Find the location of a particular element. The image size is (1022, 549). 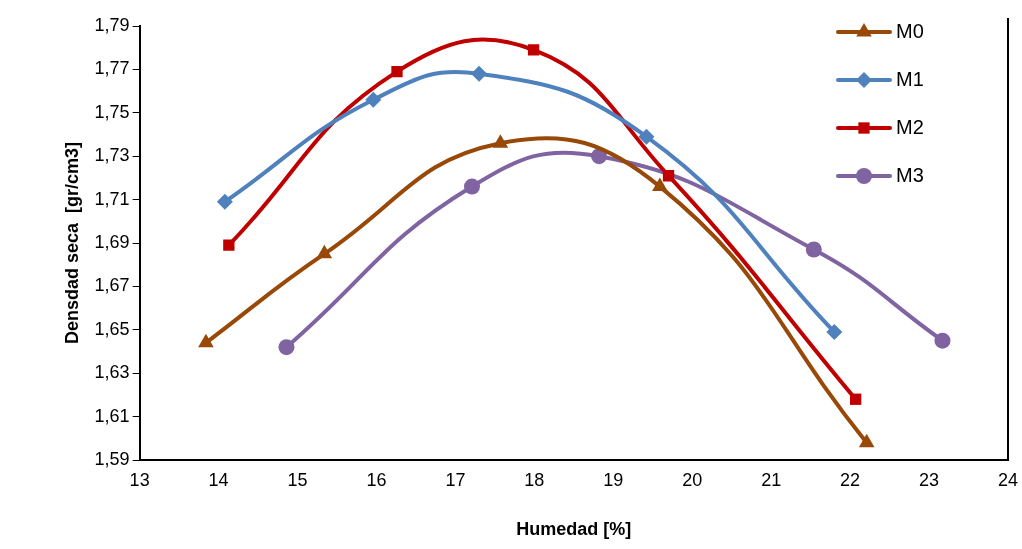

x-tick-label: 20 is located at coordinates (692, 479).